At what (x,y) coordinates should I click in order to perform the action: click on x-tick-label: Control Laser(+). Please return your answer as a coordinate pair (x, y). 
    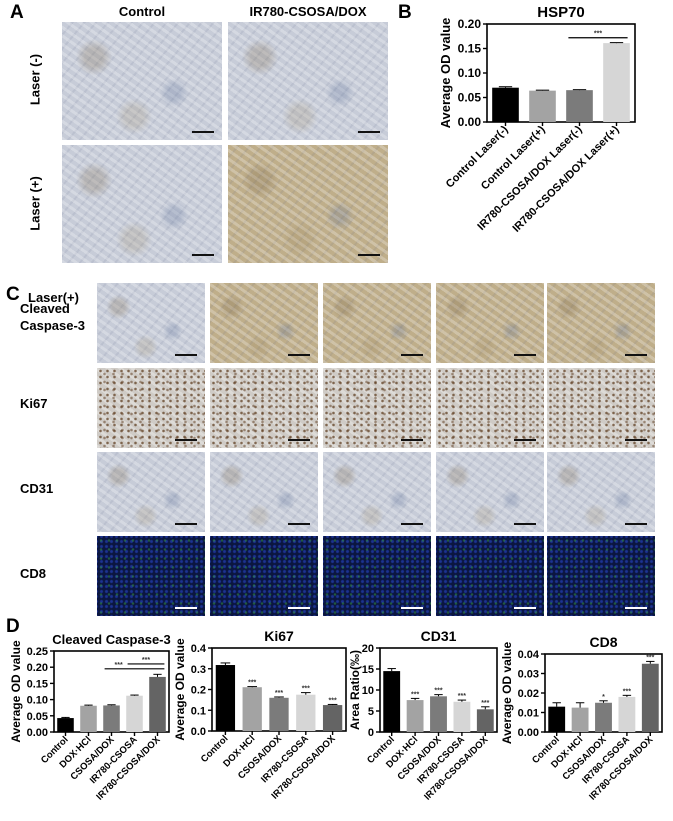
    Looking at the image, I should click on (513, 157).